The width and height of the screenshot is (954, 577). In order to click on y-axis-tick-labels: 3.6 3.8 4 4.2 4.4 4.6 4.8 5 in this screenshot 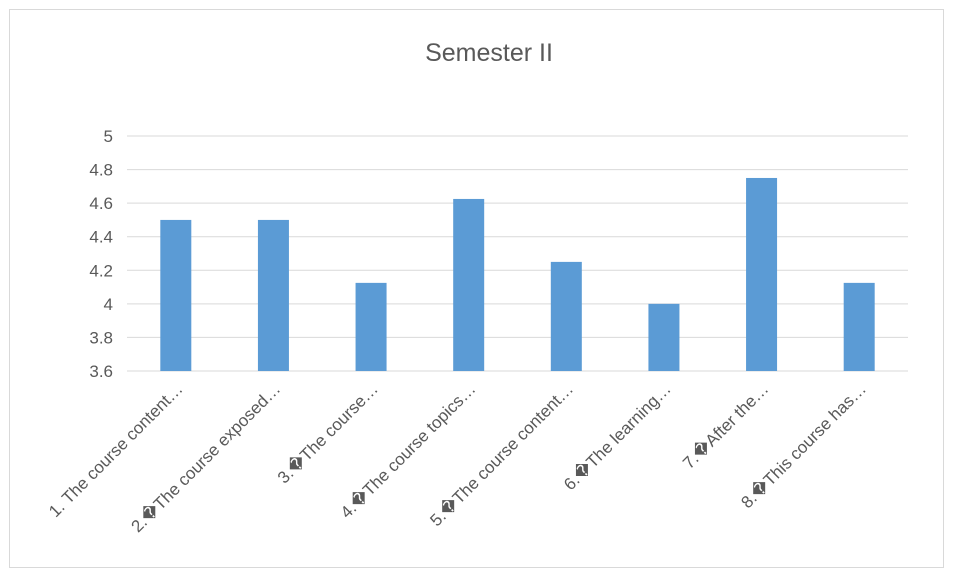, I will do `click(101, 254)`.